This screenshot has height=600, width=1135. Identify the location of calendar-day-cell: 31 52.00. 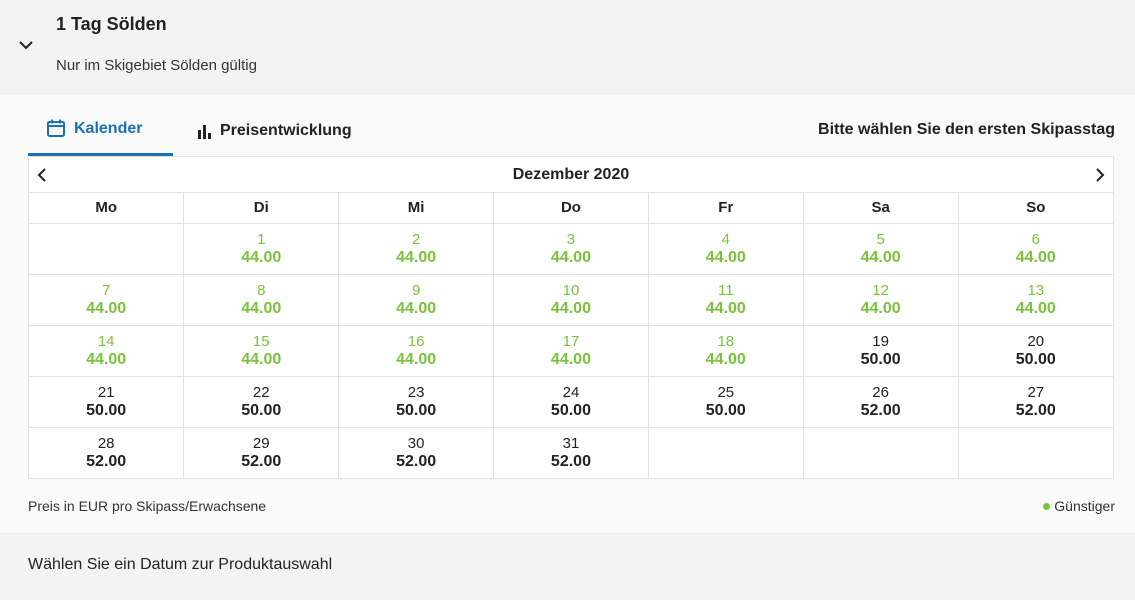
(571, 452).